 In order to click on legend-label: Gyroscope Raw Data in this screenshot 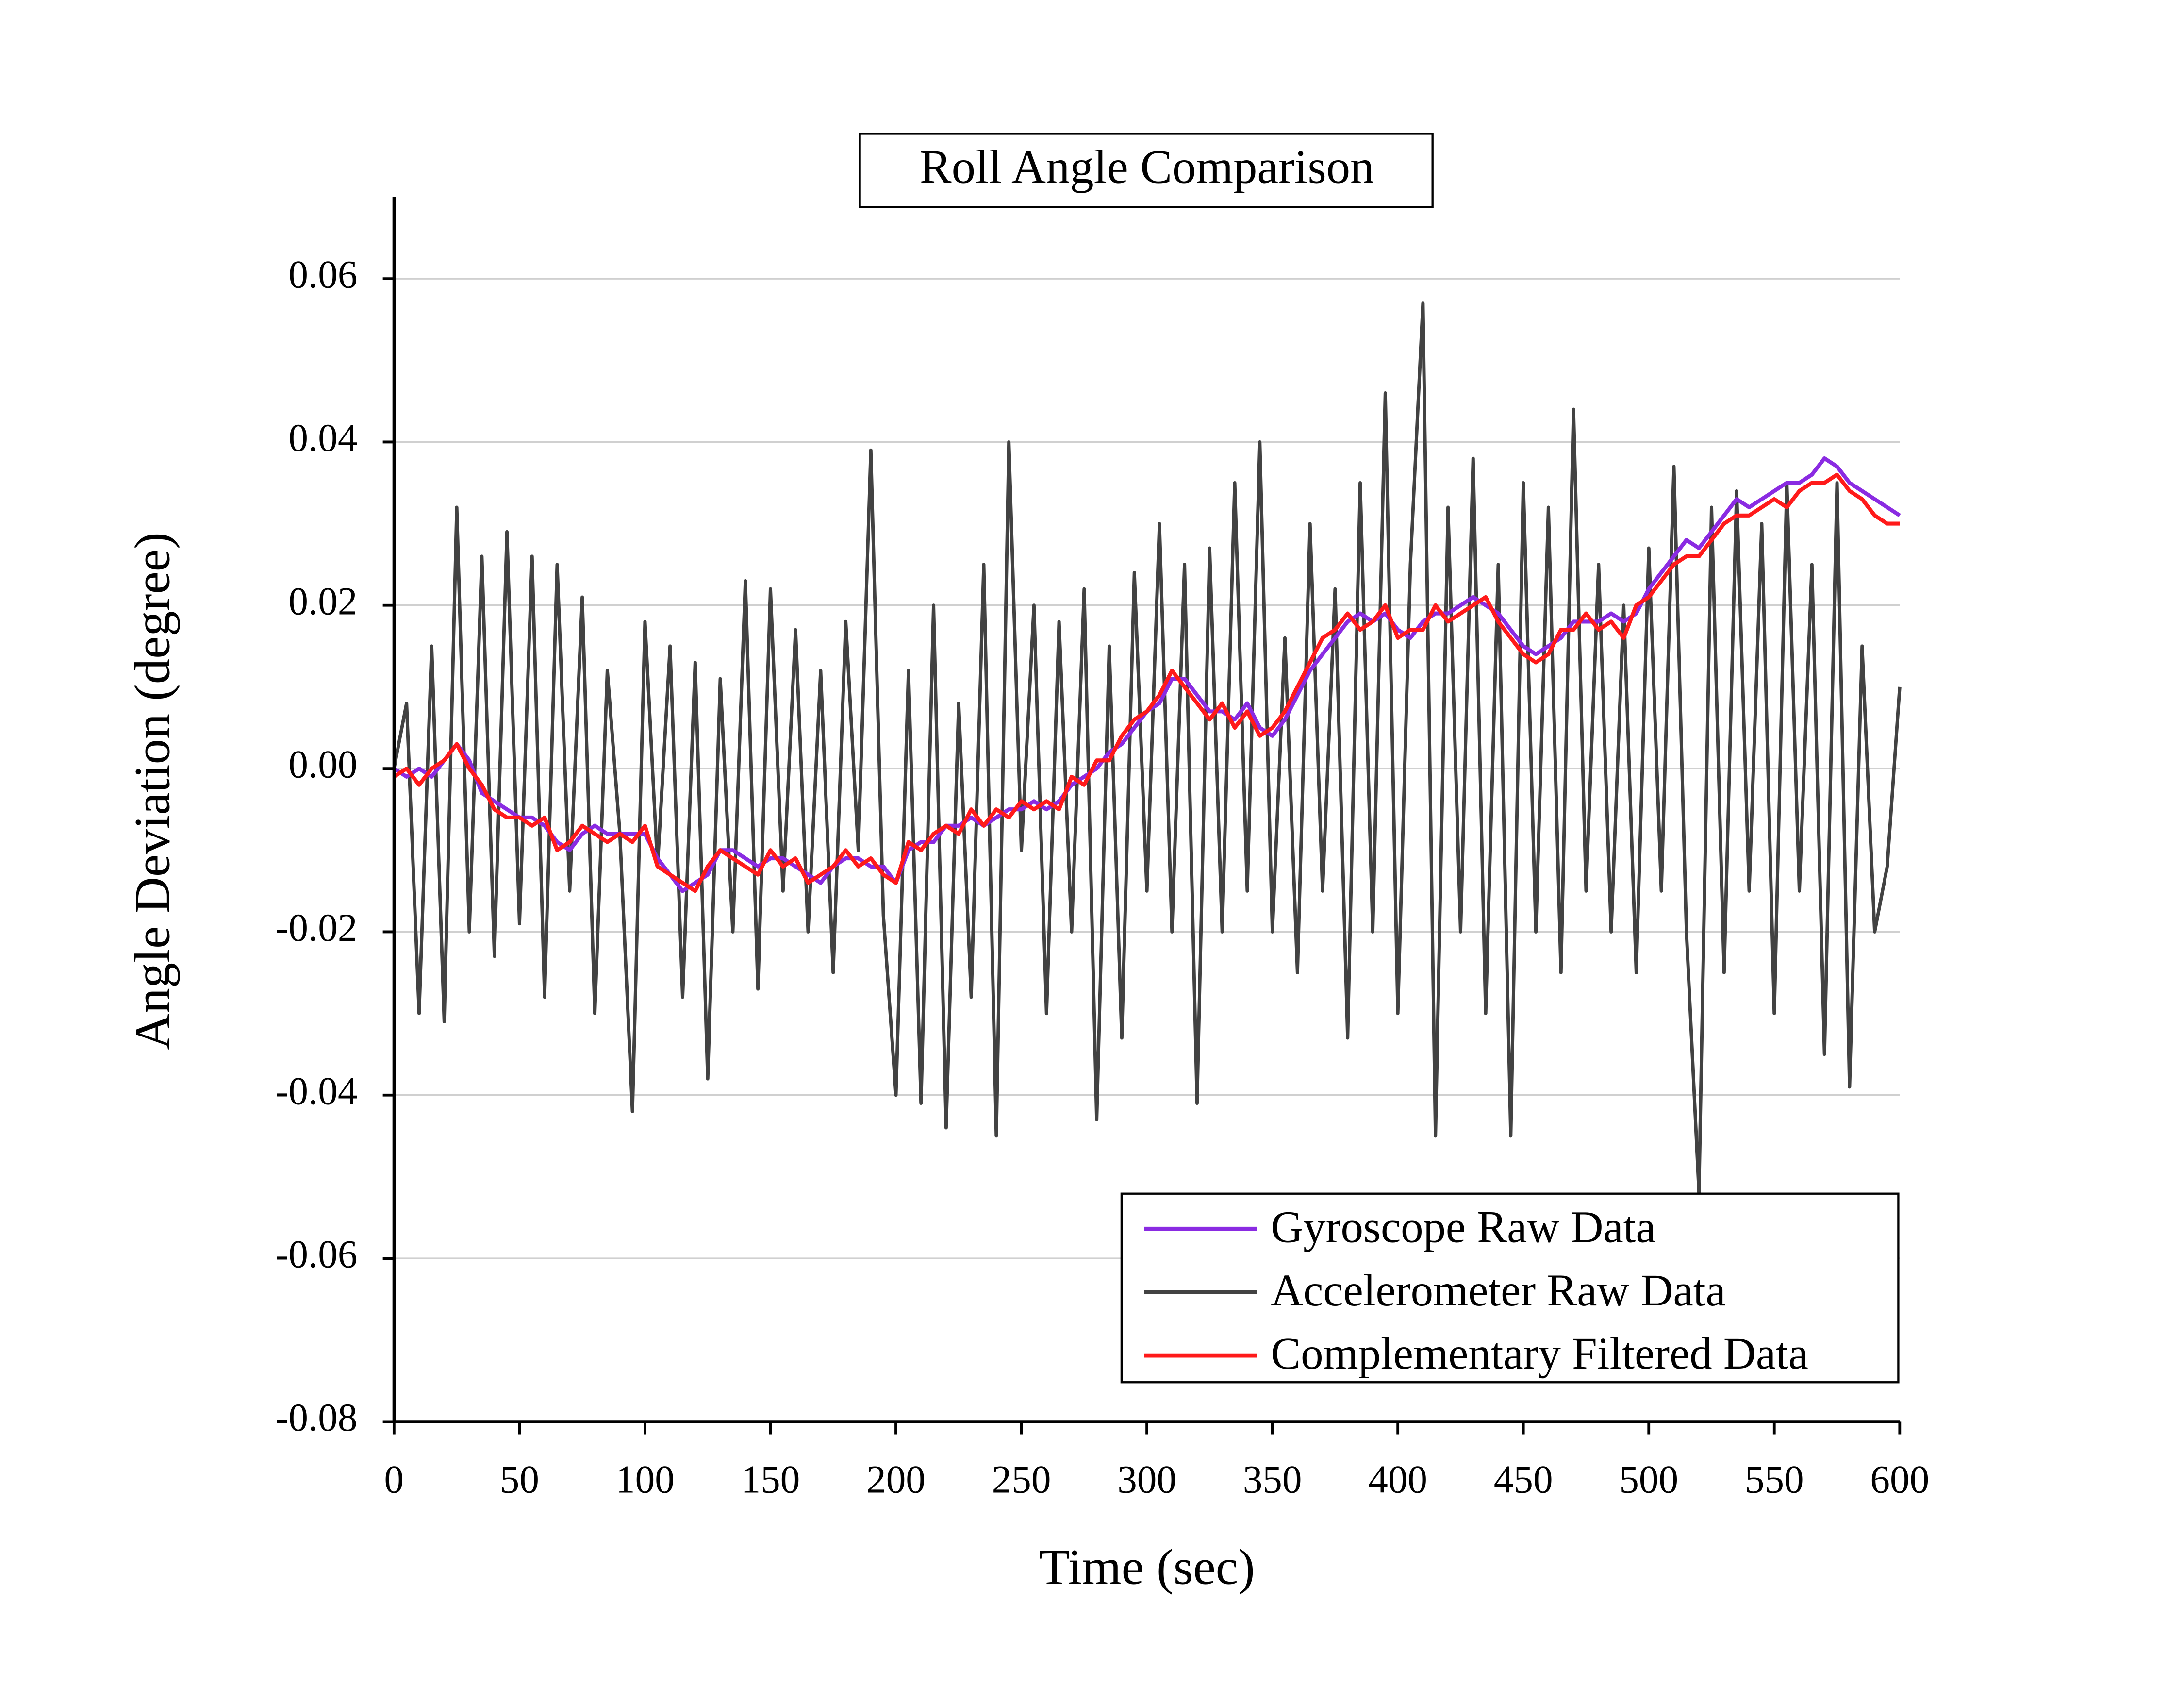, I will do `click(1463, 1227)`.